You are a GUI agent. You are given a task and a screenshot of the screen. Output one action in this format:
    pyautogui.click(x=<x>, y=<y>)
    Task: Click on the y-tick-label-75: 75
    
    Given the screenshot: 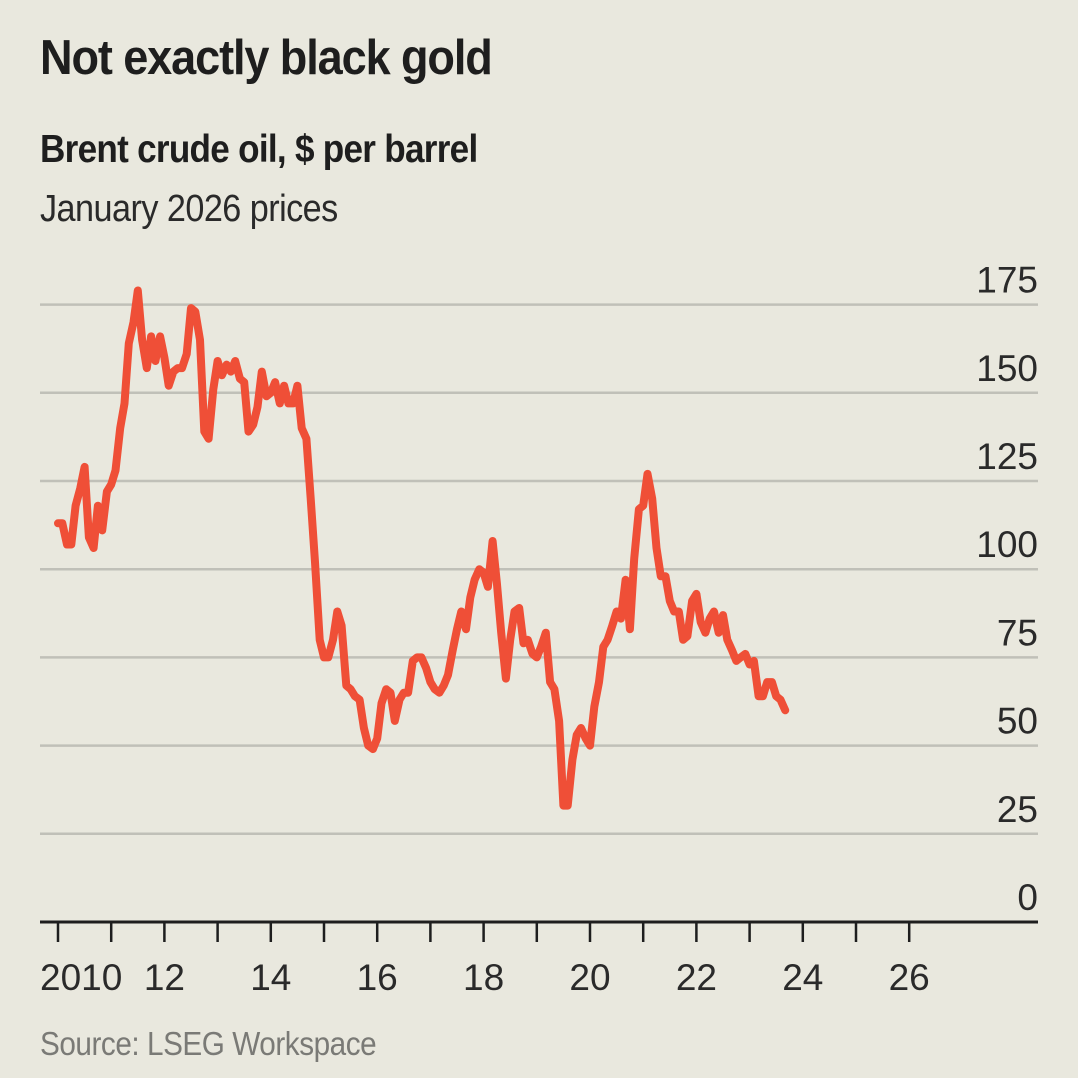 What is the action you would take?
    pyautogui.click(x=1017, y=632)
    